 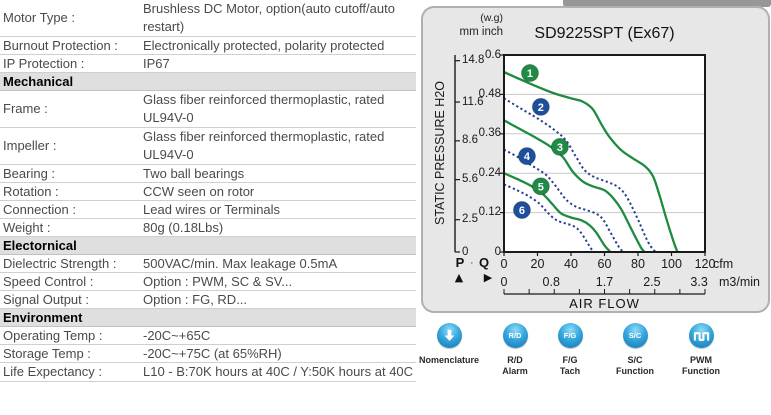 I want to click on top-navigation-cutoff, so click(x=667, y=3).